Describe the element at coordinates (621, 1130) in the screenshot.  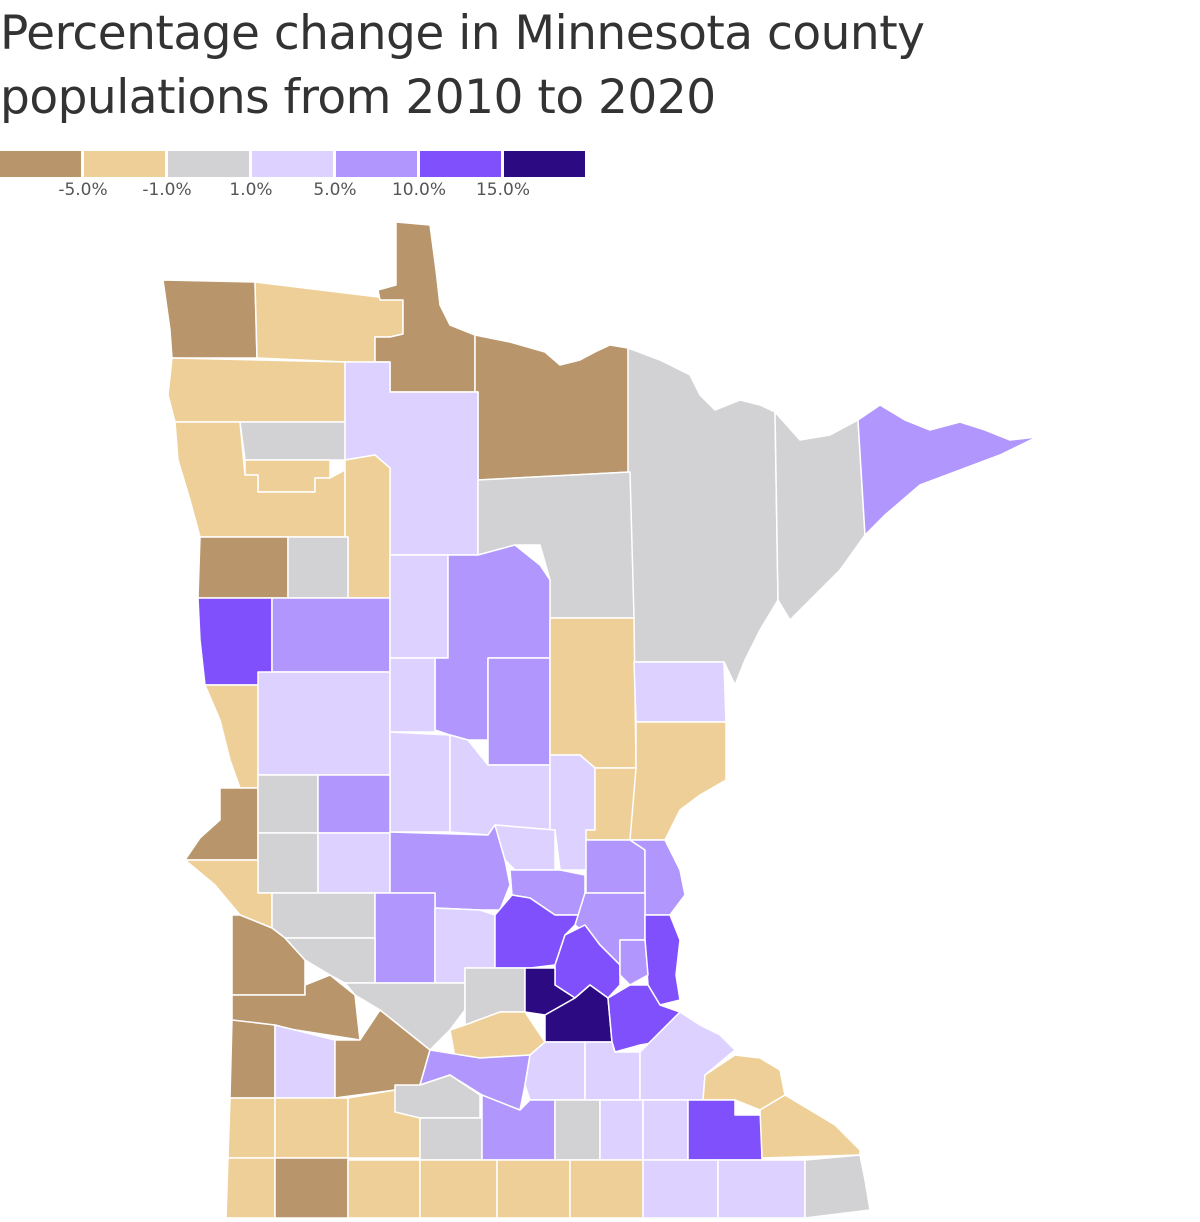
I see `county-steele: Steele` at that location.